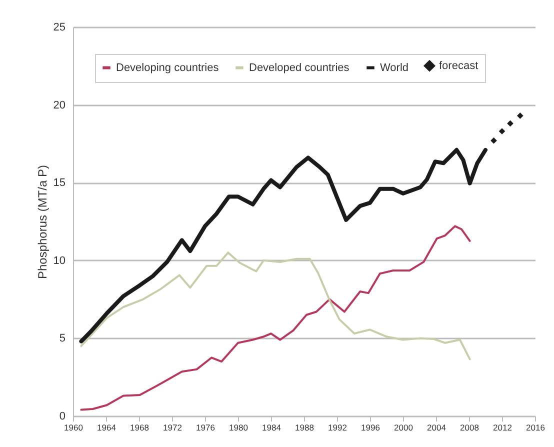 This screenshot has height=447, width=554. Describe the element at coordinates (404, 427) in the screenshot. I see `x-tick-label: 2000` at that location.